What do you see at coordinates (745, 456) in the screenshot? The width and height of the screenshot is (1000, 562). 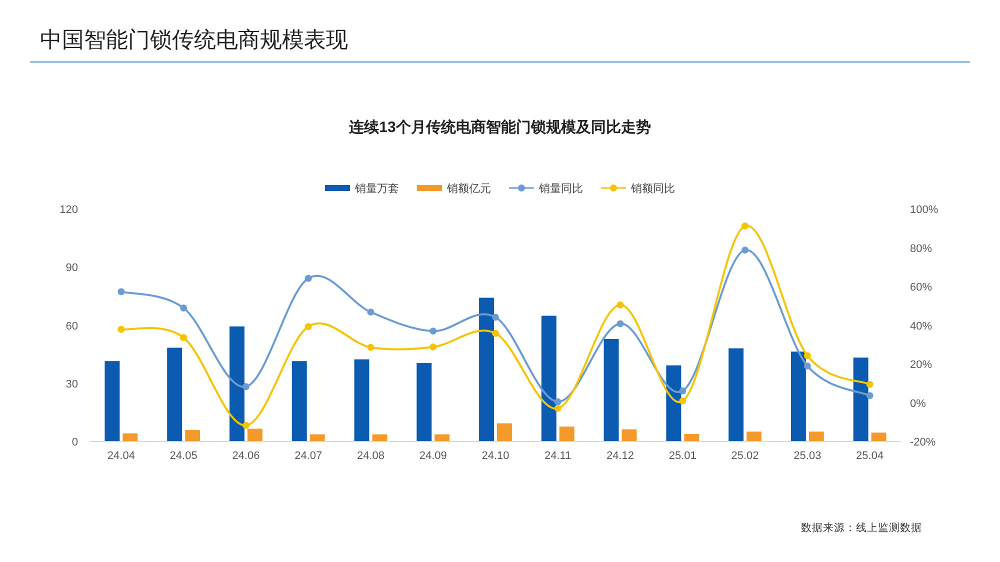 I see `x-tick-label: 25.02` at bounding box center [745, 456].